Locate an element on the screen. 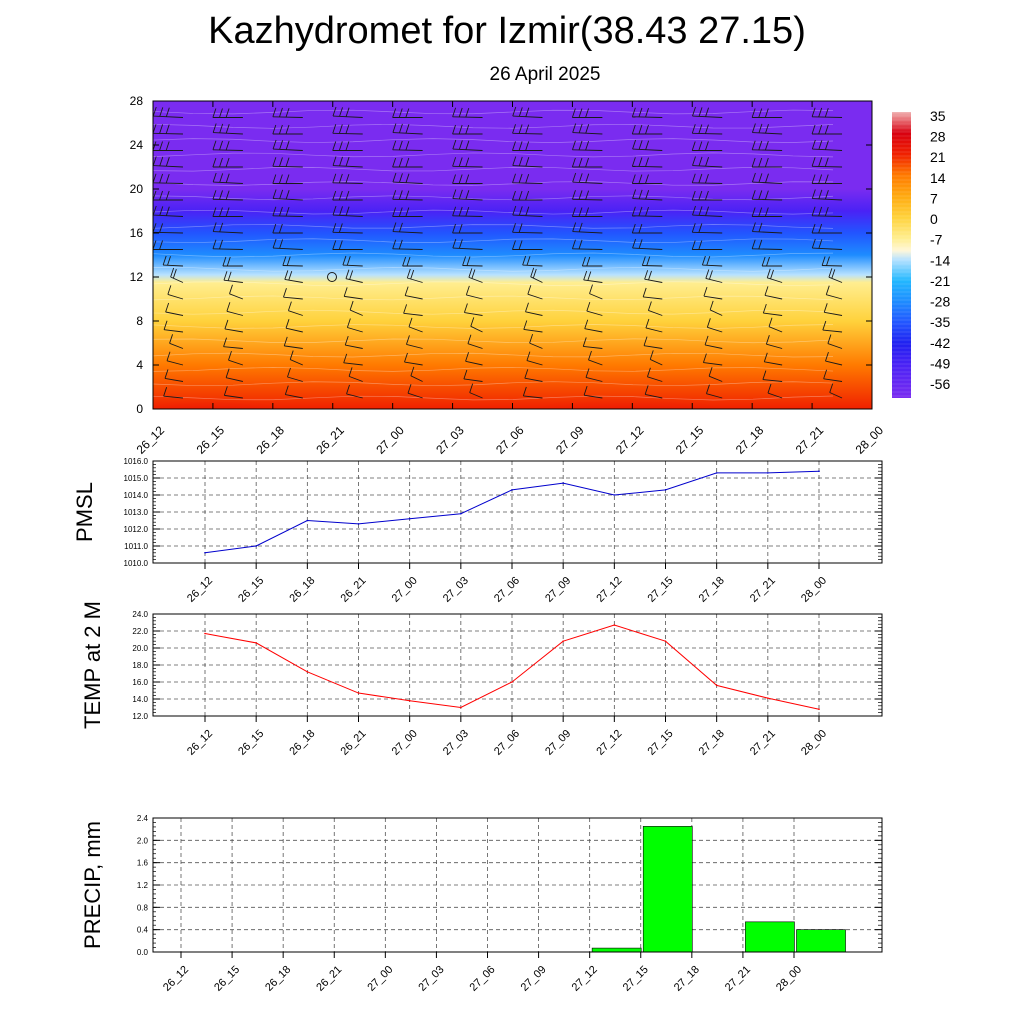  x-tick-label: 26_21 is located at coordinates (329, 979).